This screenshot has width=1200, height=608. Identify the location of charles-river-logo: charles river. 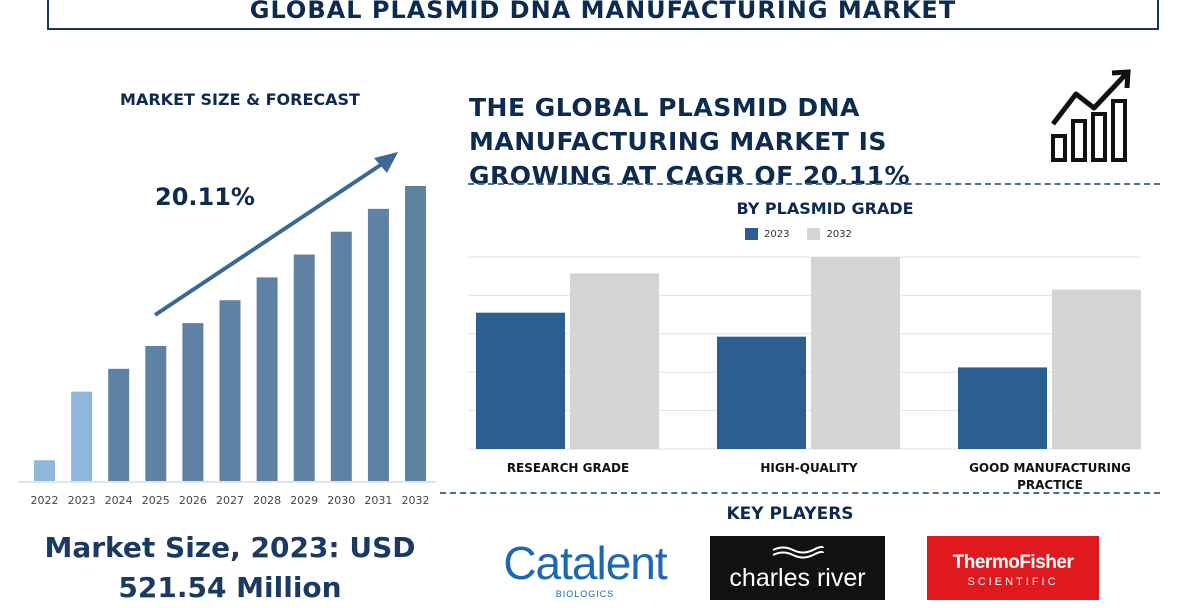
(797, 568).